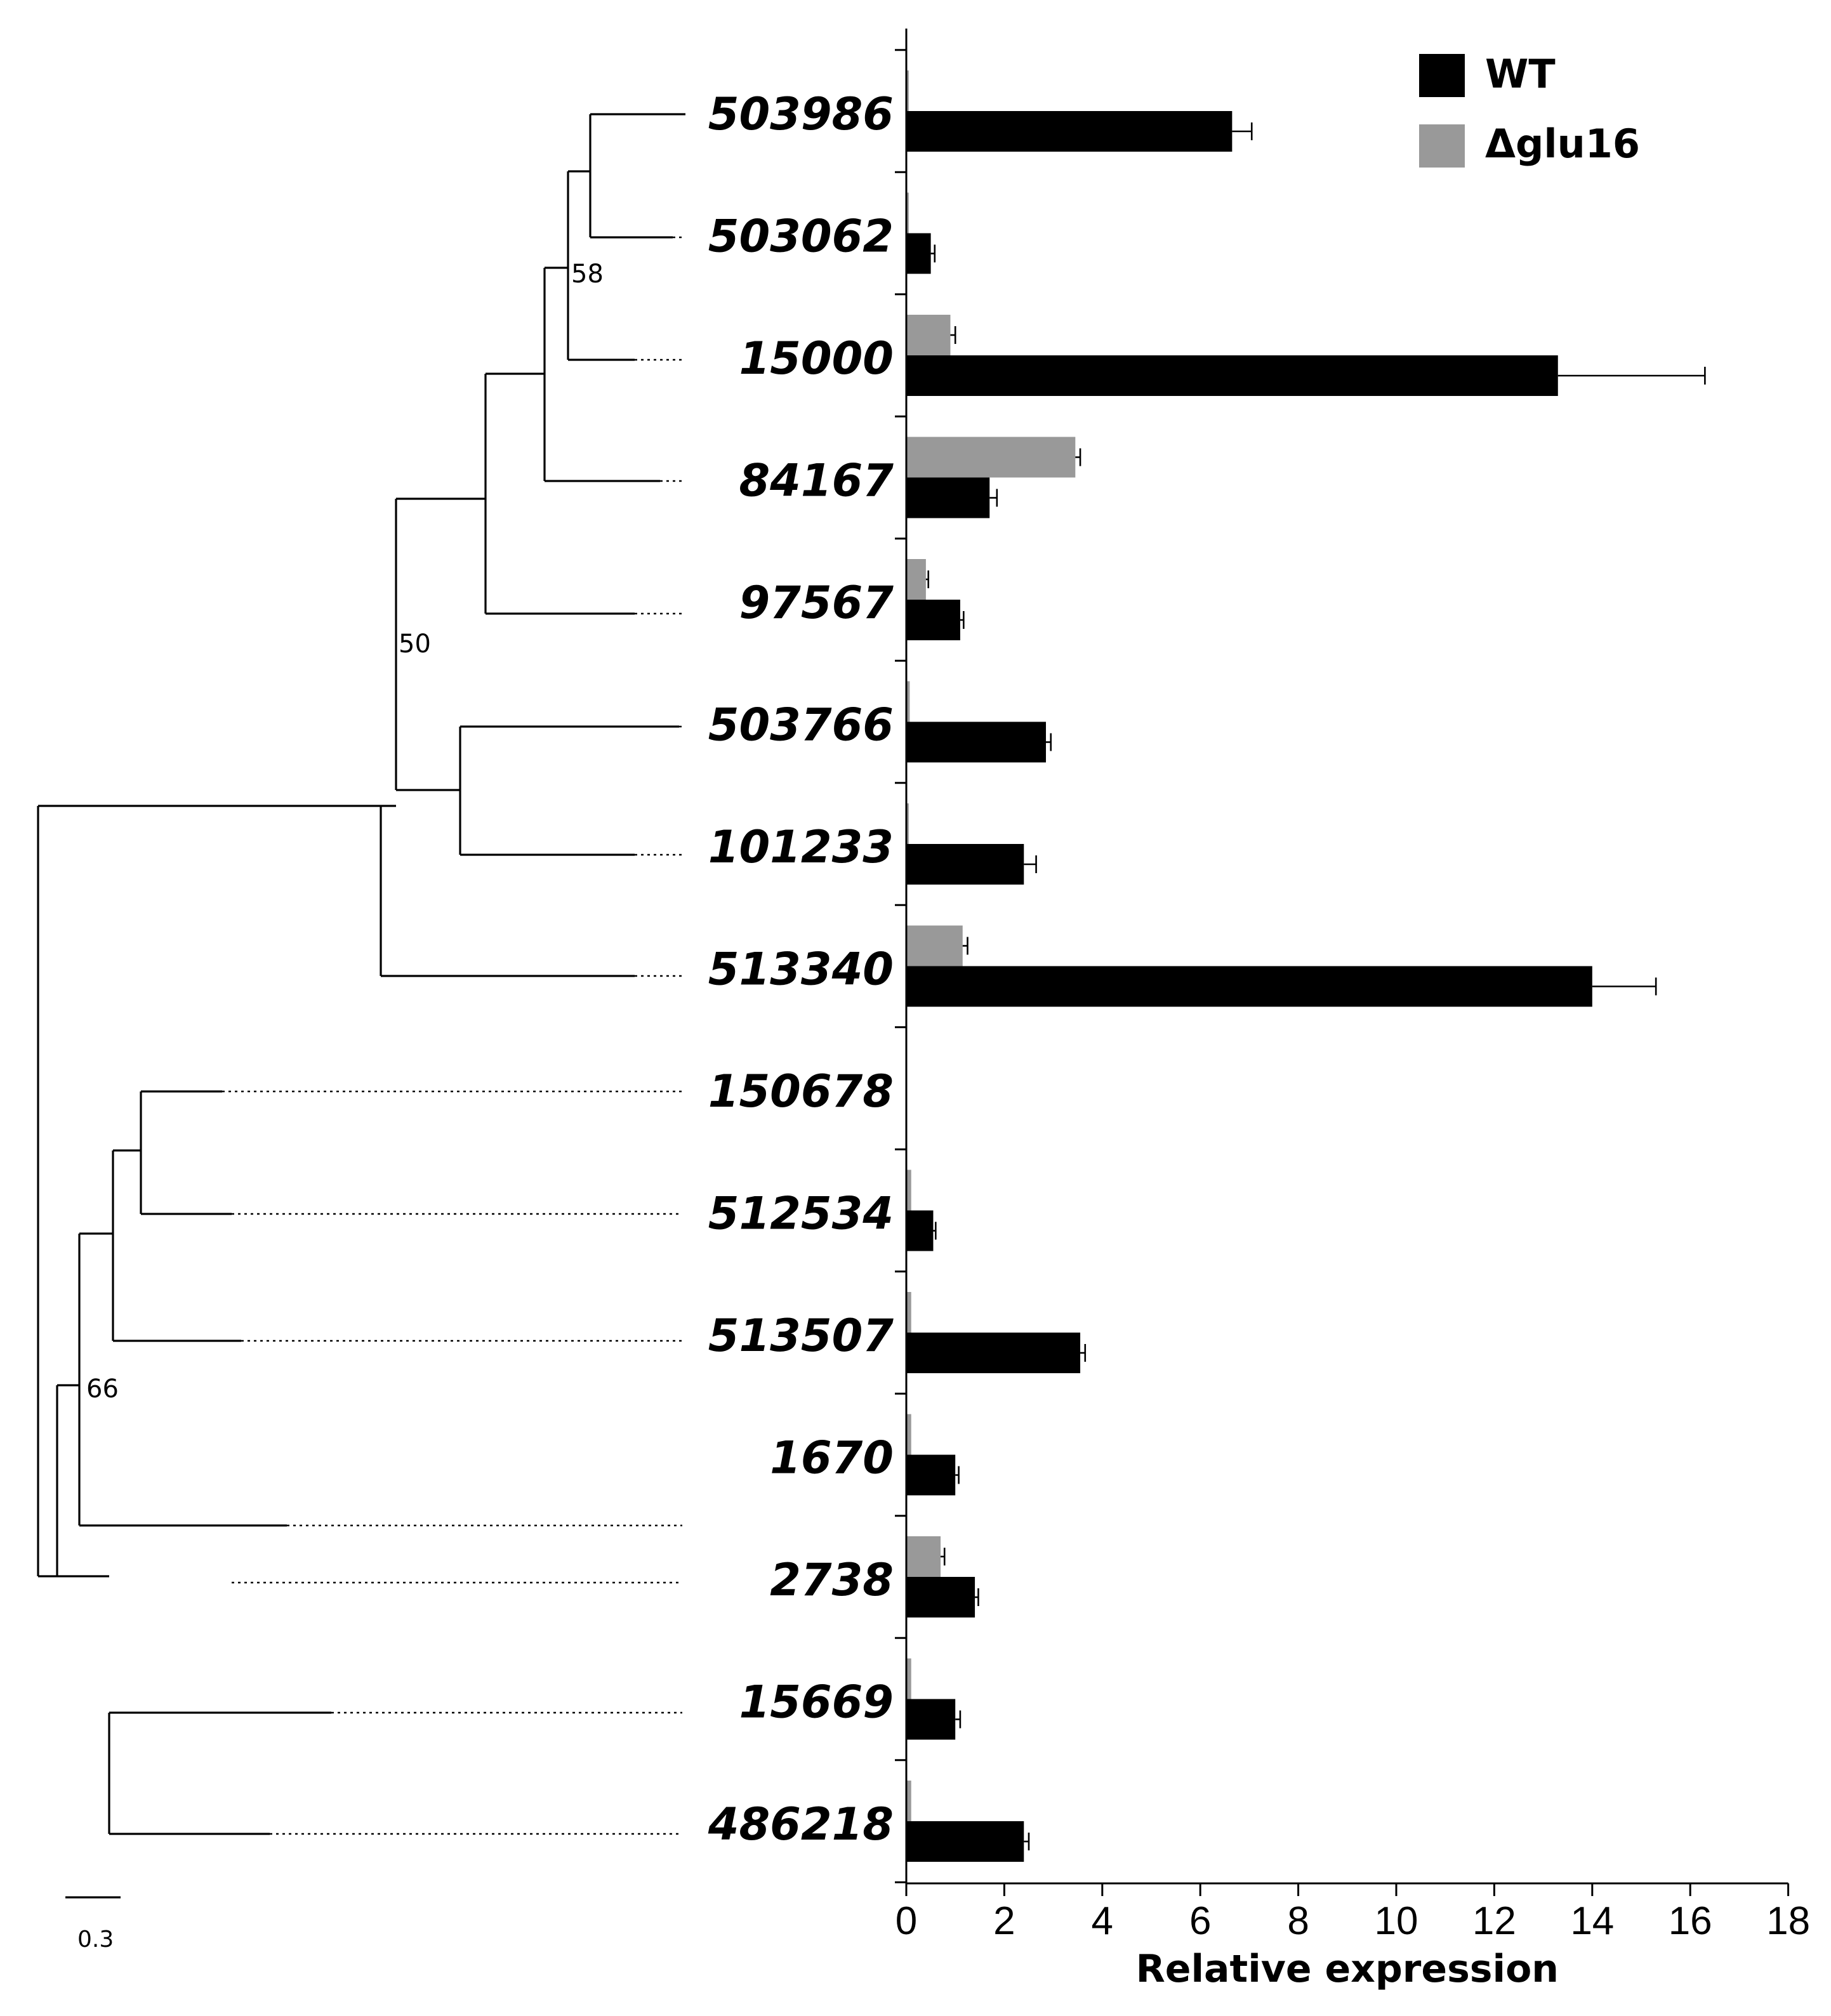  I want to click on gene-label: 513340, so click(801, 970).